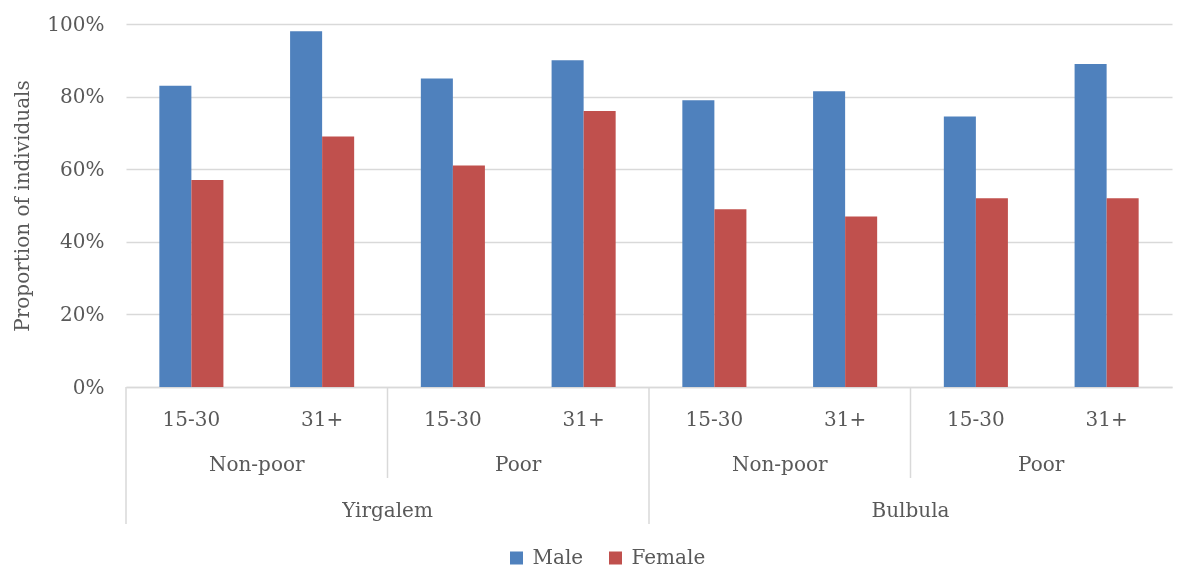 The image size is (1177, 569). I want to click on y-tick-label: 80%, so click(82, 96).